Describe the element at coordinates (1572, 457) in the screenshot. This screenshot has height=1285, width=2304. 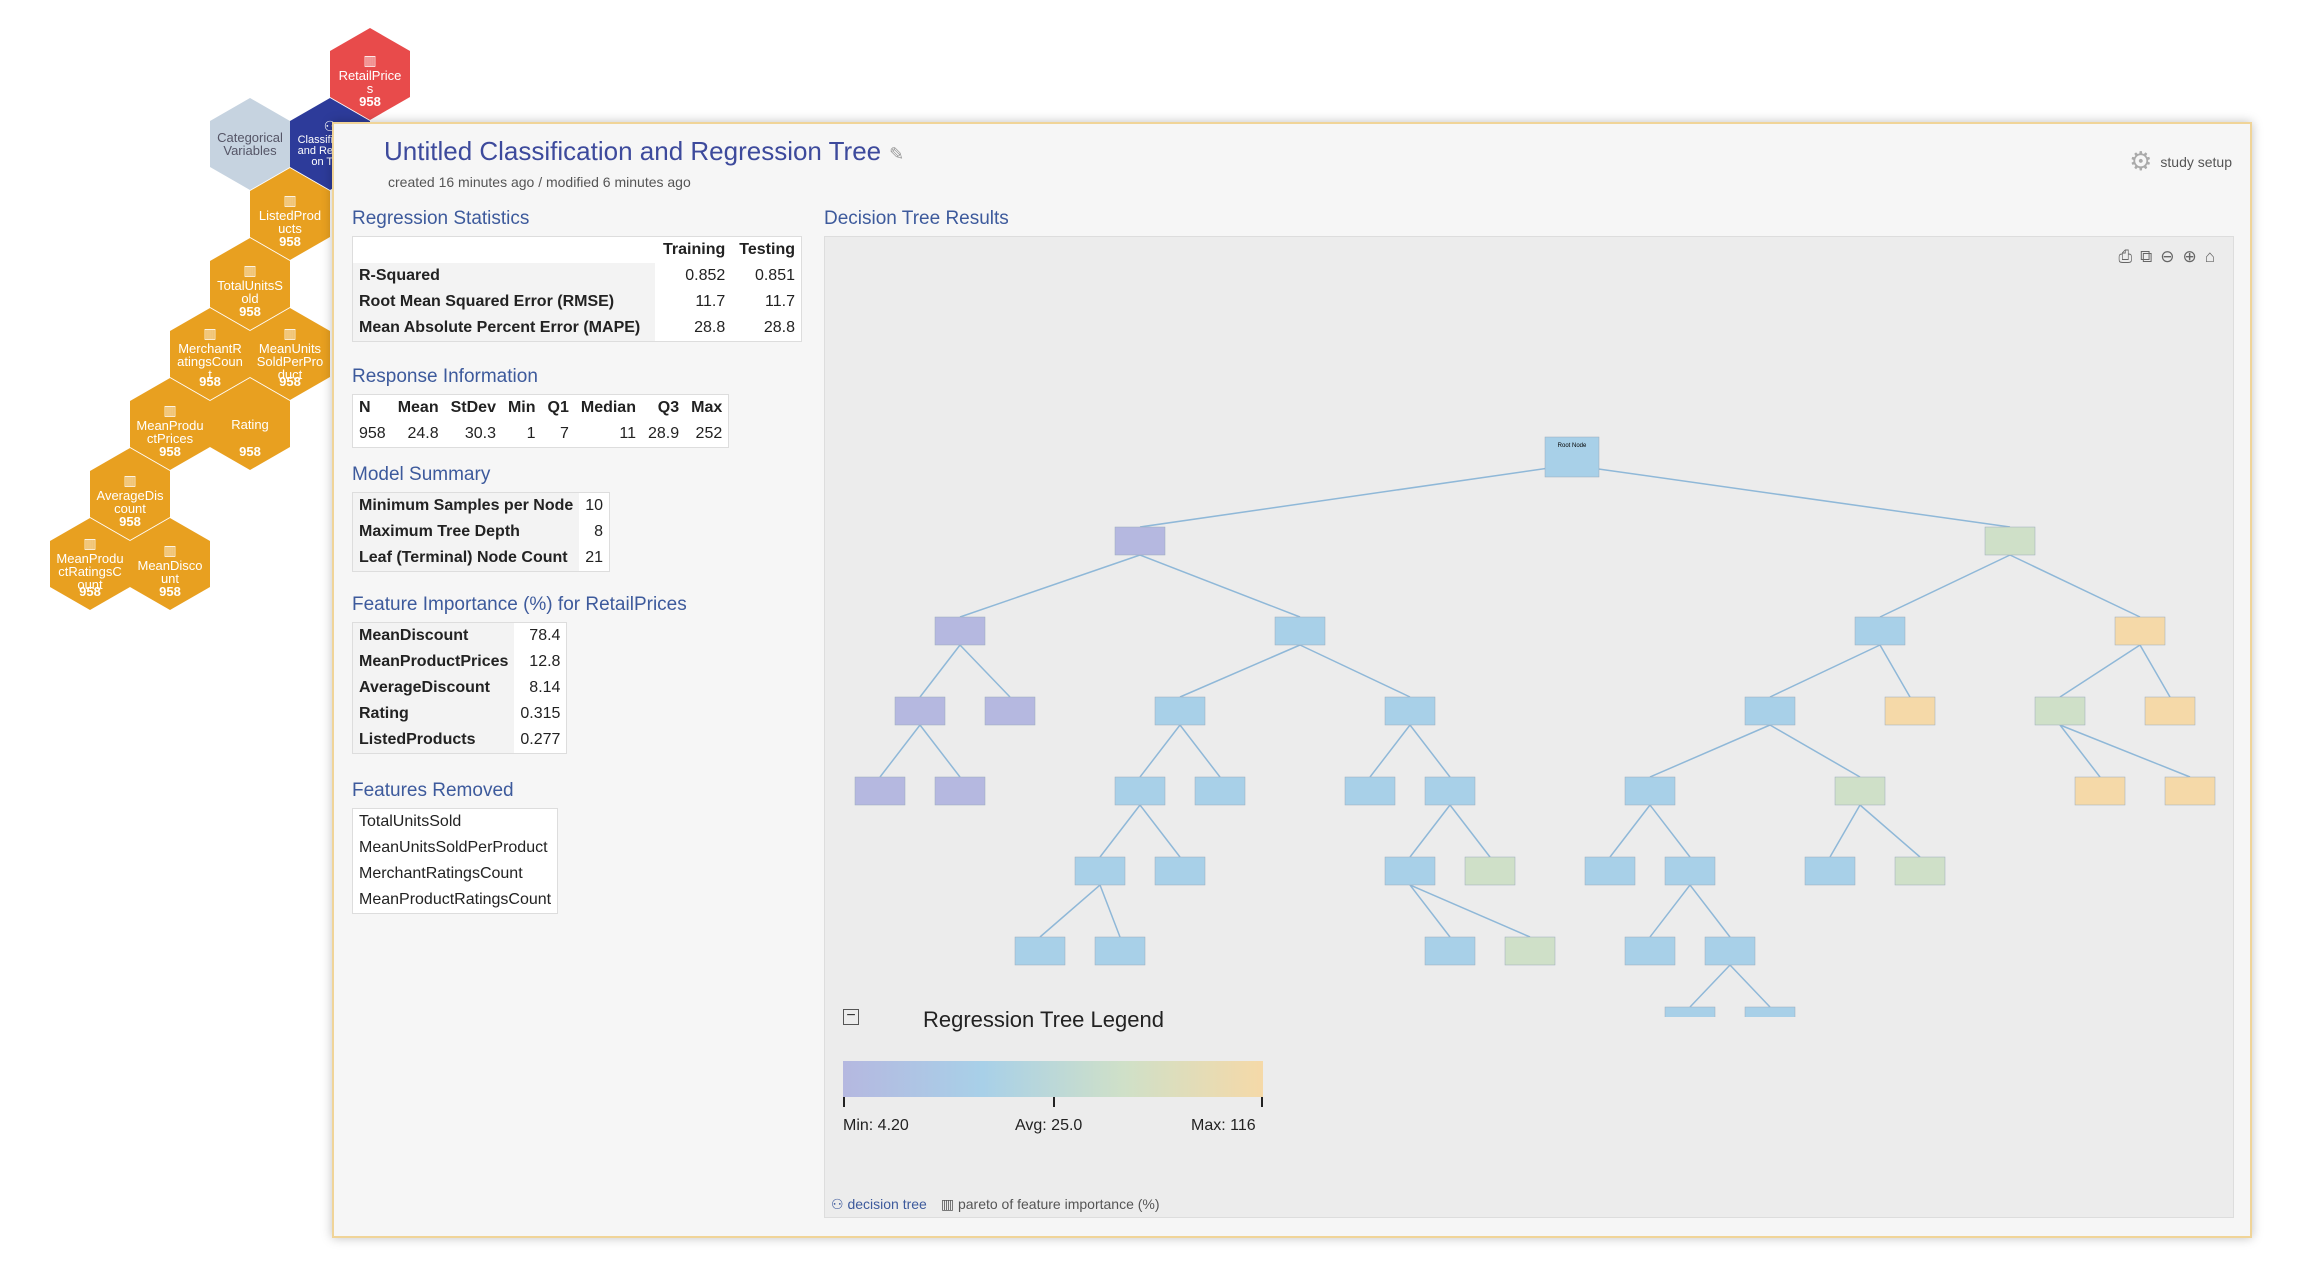
I see `root-node` at that location.